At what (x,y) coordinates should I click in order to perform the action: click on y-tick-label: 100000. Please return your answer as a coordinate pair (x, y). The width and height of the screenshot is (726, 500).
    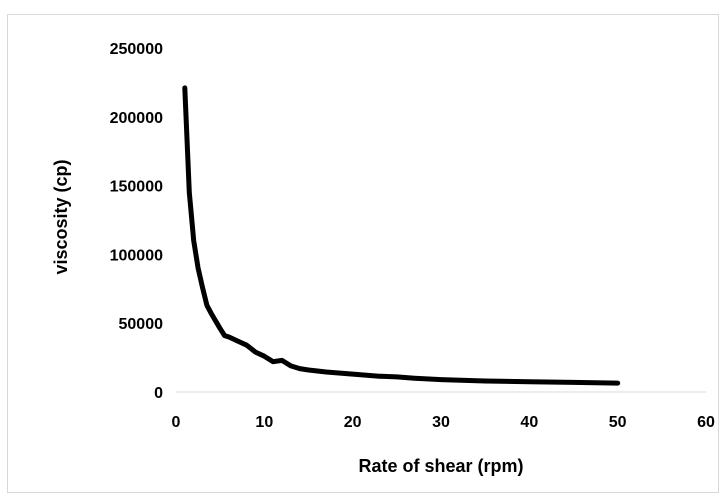
    Looking at the image, I should click on (136, 255).